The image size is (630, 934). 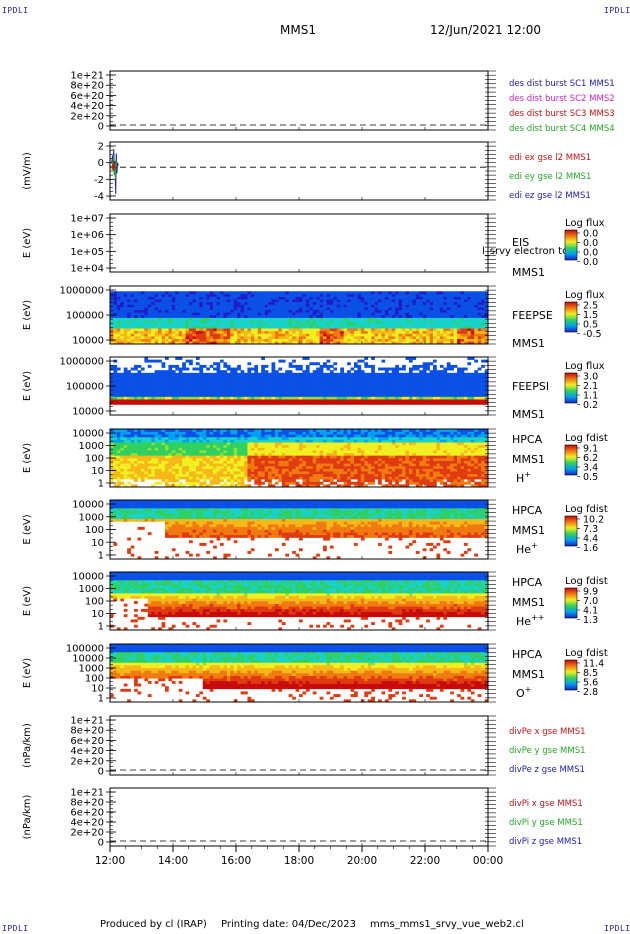 What do you see at coordinates (88, 412) in the screenshot?
I see `y-tick-label: 10000` at bounding box center [88, 412].